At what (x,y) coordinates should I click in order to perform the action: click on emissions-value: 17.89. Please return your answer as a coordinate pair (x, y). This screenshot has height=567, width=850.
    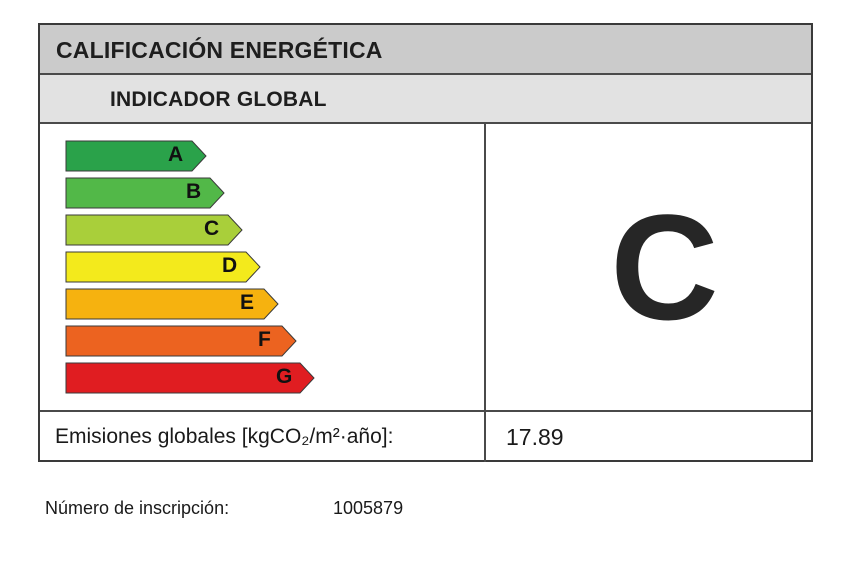
    Looking at the image, I should click on (535, 437).